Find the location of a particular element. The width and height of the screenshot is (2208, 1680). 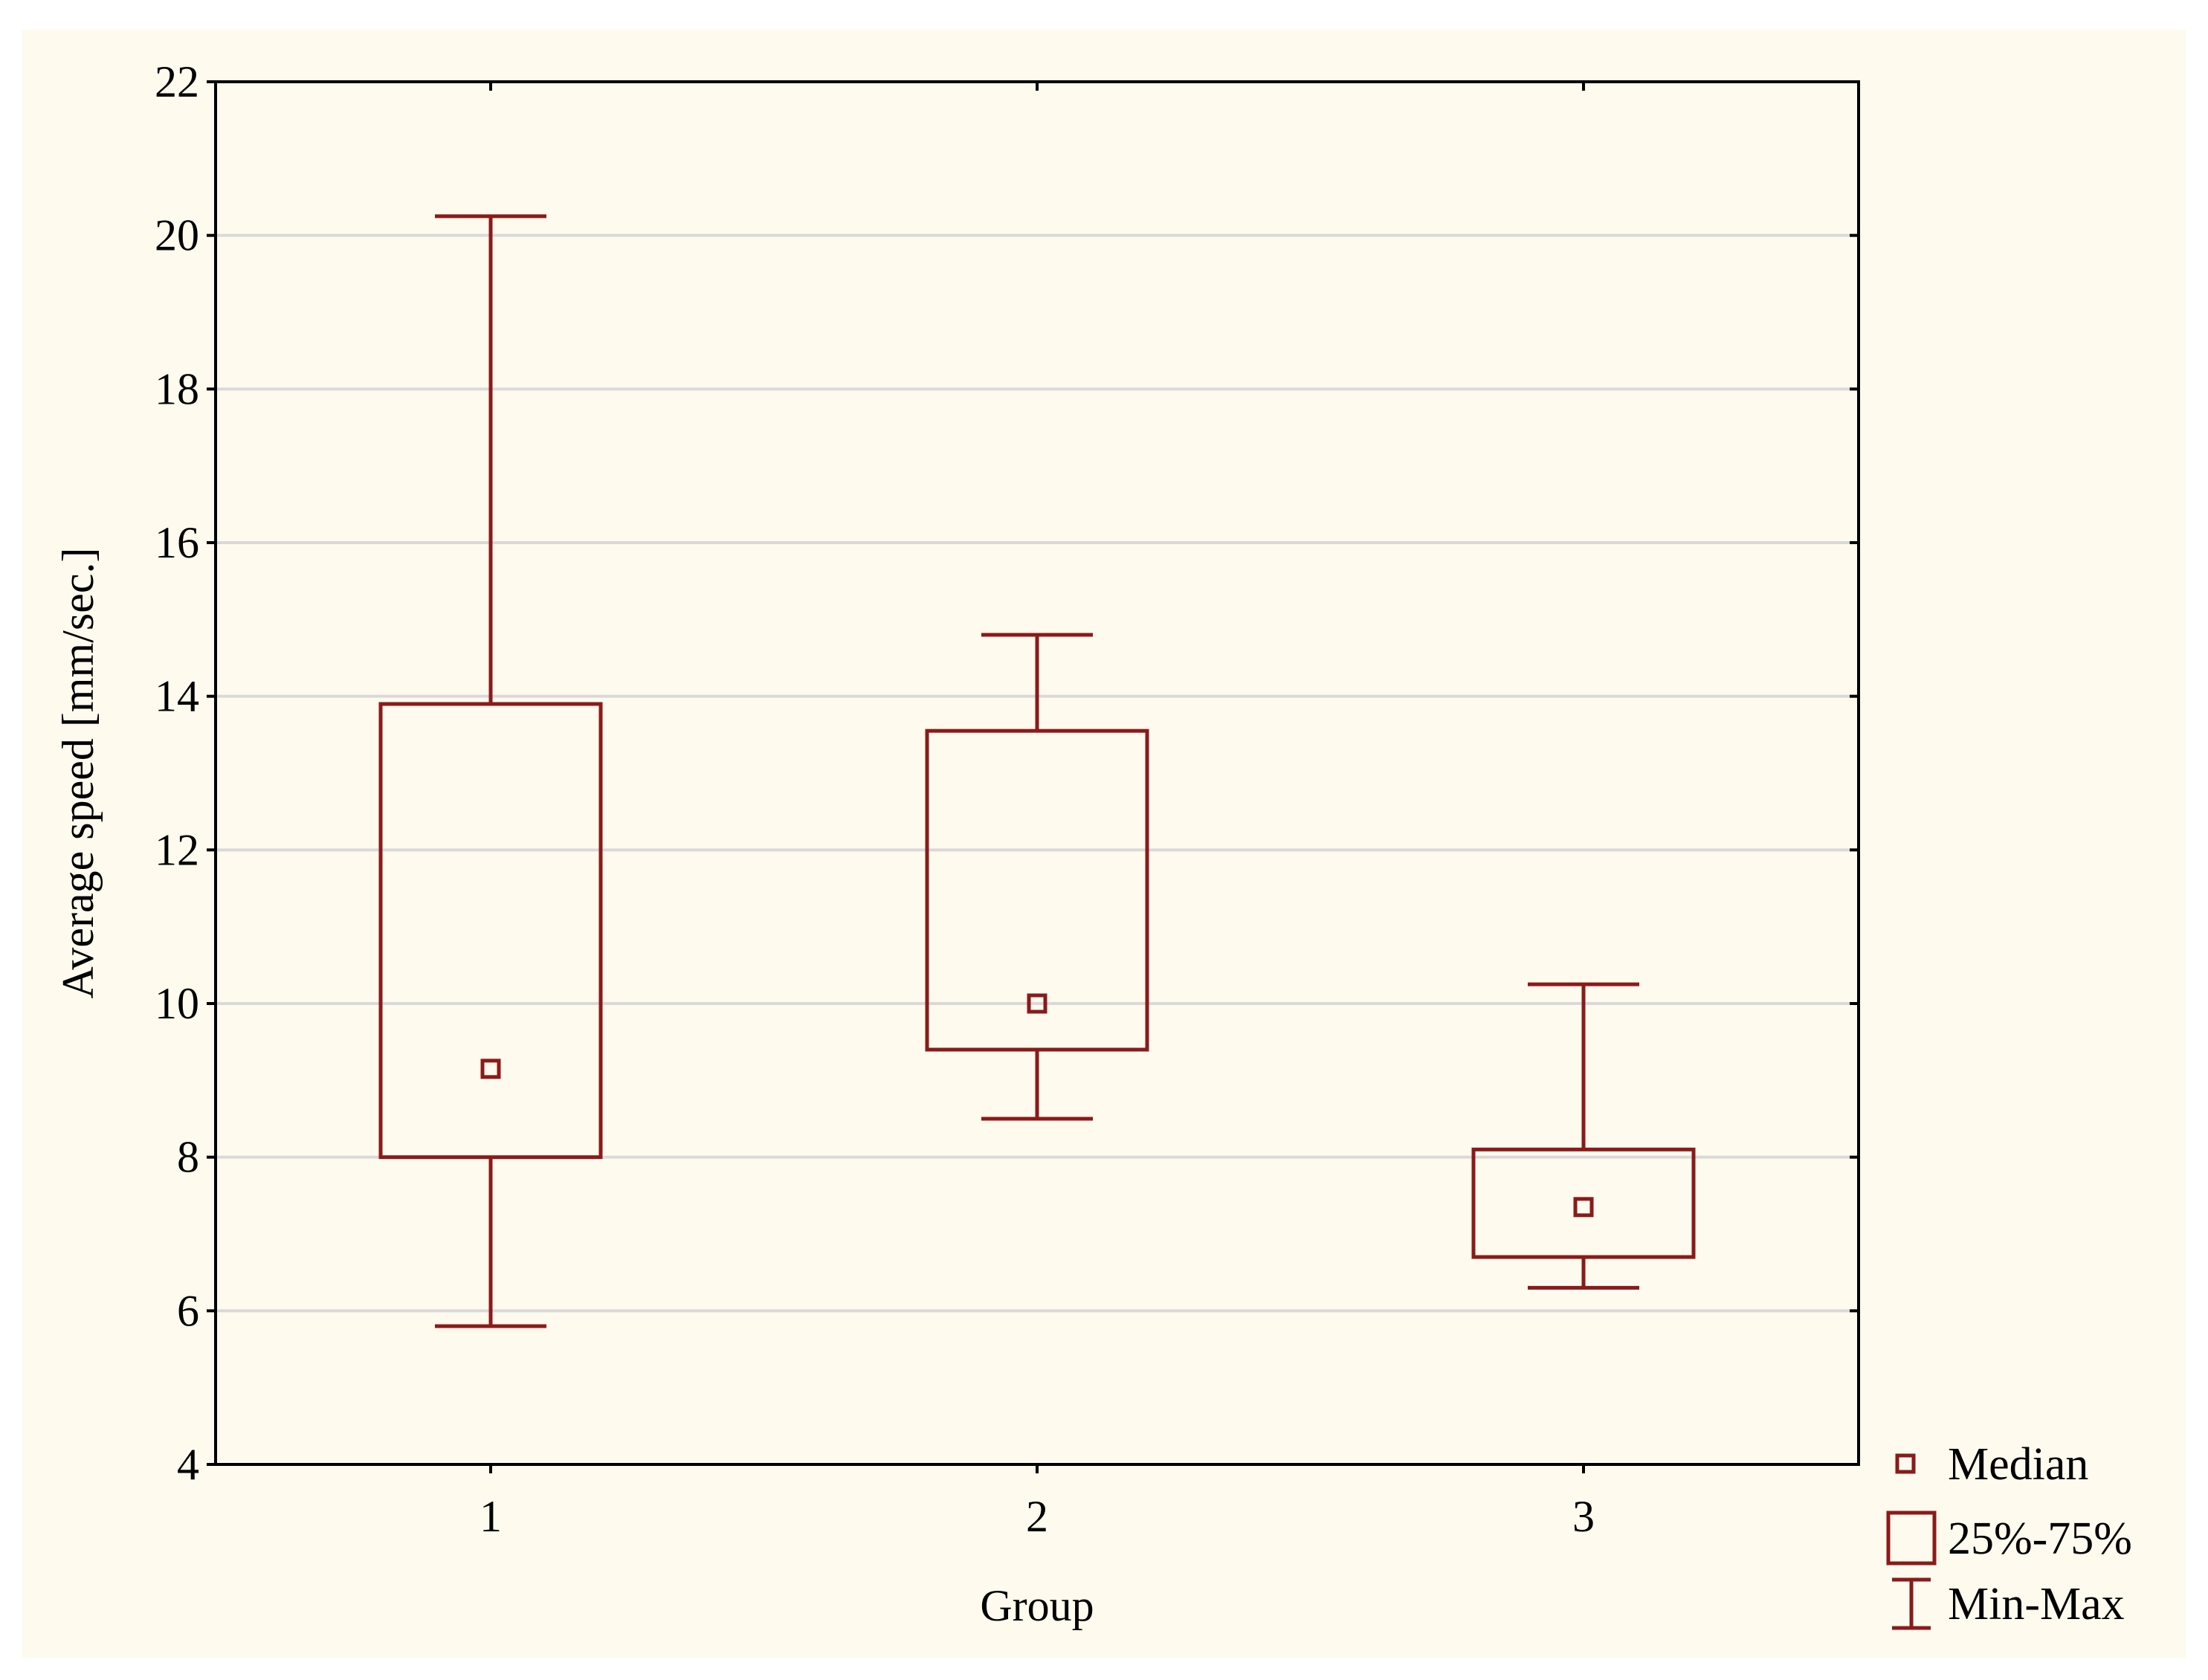

y-tick-label: 4 is located at coordinates (188, 1465).